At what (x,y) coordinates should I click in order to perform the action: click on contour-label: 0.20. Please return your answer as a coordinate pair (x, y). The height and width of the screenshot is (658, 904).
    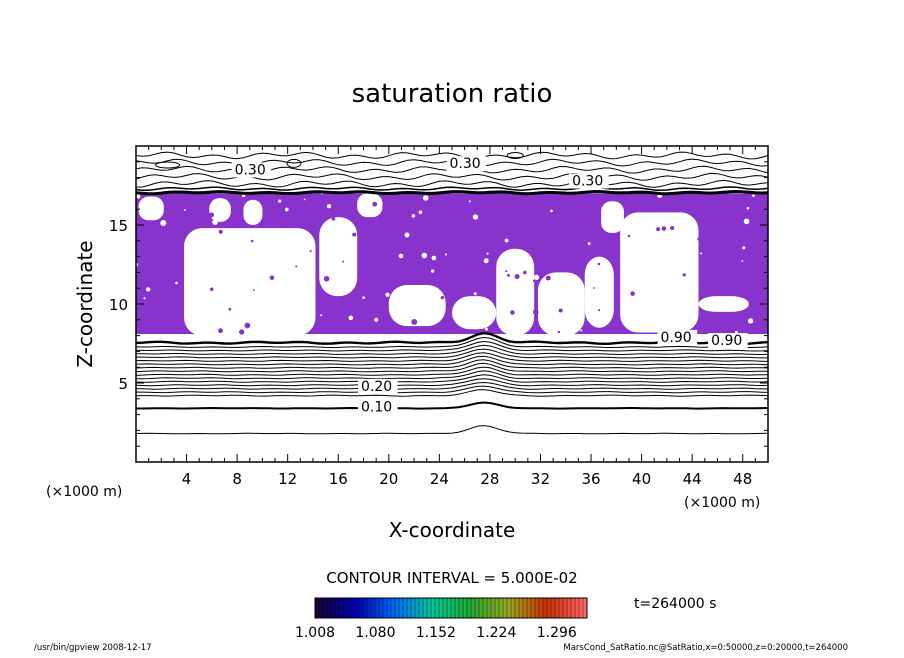
    Looking at the image, I should click on (376, 387).